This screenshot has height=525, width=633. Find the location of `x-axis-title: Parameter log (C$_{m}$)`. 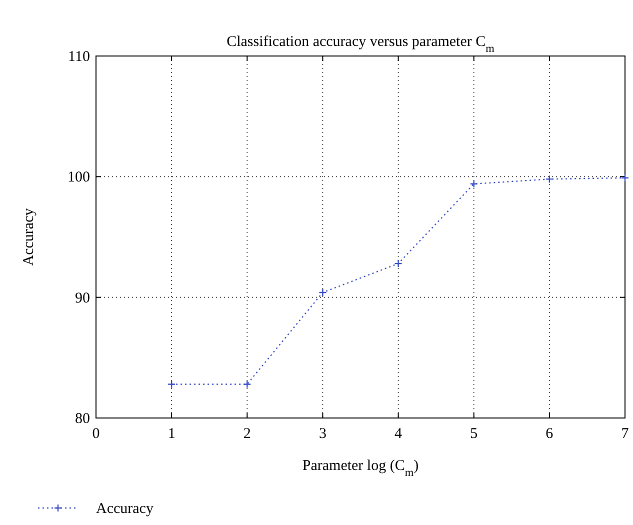

x-axis-title: Parameter log (C$_{m}$) is located at coordinates (360, 468).